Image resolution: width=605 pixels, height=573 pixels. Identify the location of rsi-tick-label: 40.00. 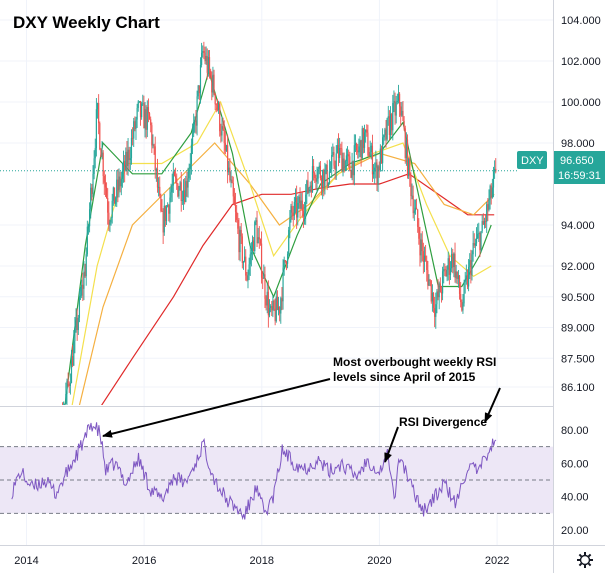
(575, 498).